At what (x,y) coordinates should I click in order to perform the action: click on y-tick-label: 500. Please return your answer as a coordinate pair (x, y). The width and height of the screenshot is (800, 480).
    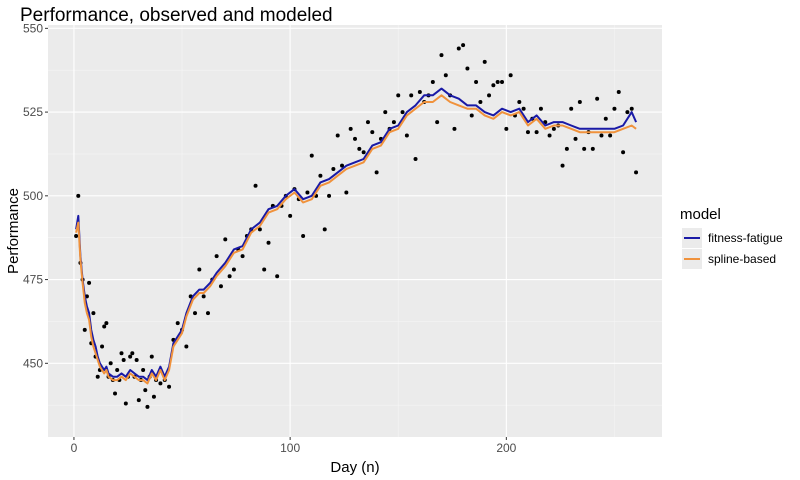
    Looking at the image, I should click on (33, 196).